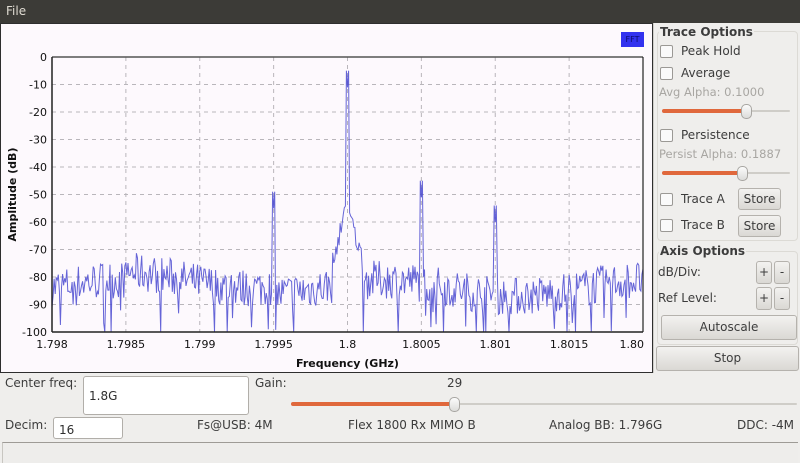  Describe the element at coordinates (41, 383) in the screenshot. I see `center-freq-label: Center freq:` at that location.